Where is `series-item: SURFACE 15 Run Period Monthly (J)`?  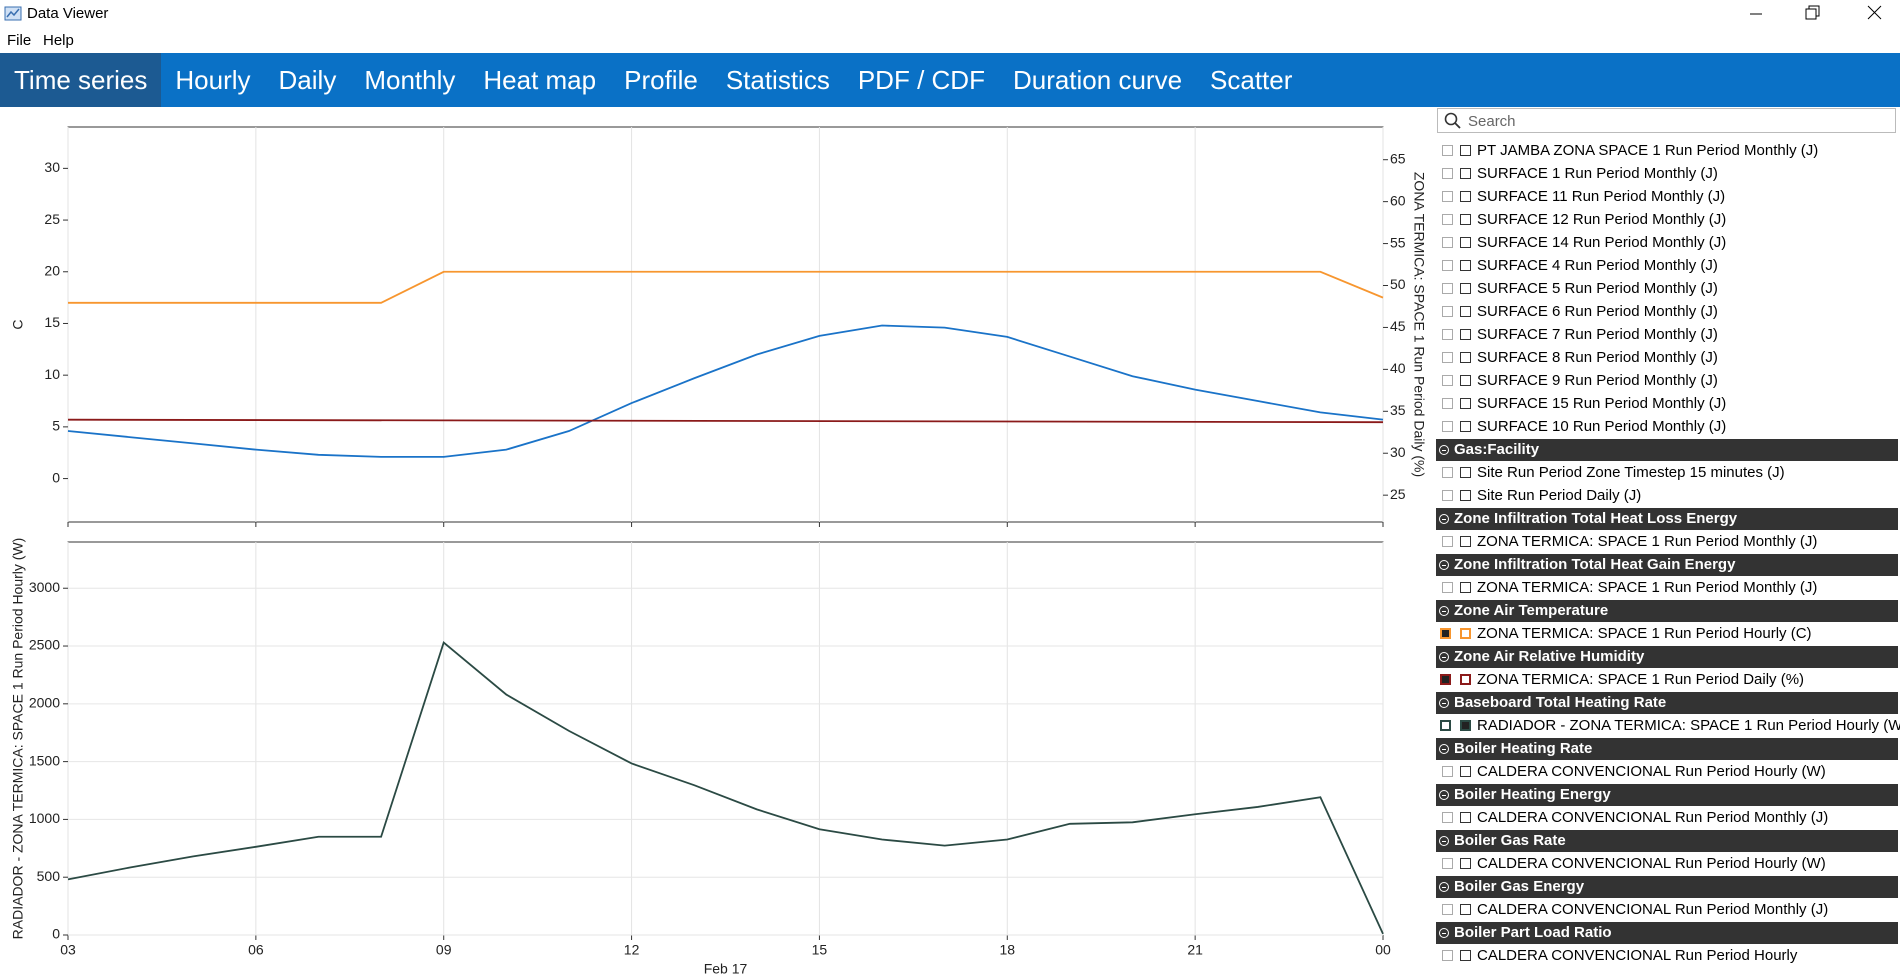 series-item: SURFACE 15 Run Period Monthly (J) is located at coordinates (1667, 404).